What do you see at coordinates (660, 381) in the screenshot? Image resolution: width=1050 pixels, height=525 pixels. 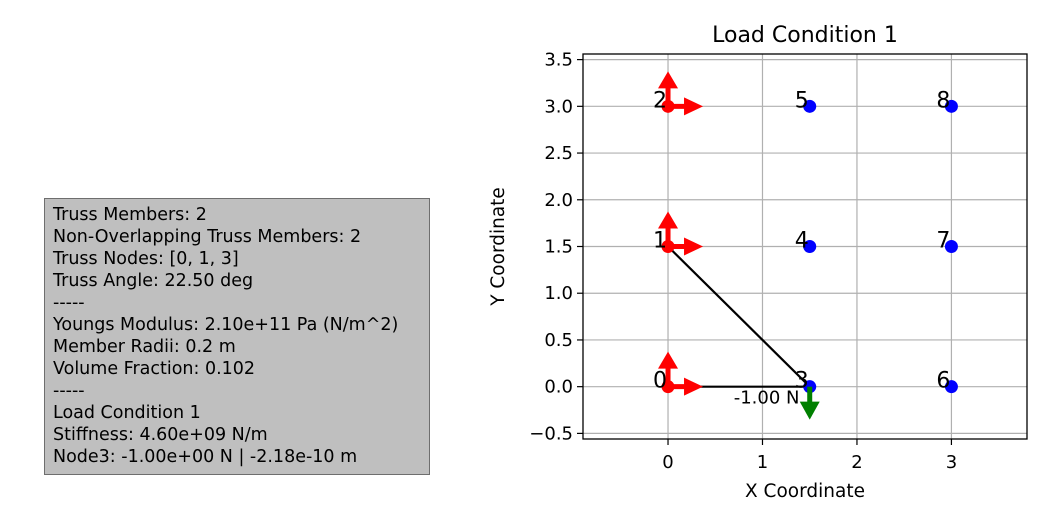 I see `node-label: 0` at bounding box center [660, 381].